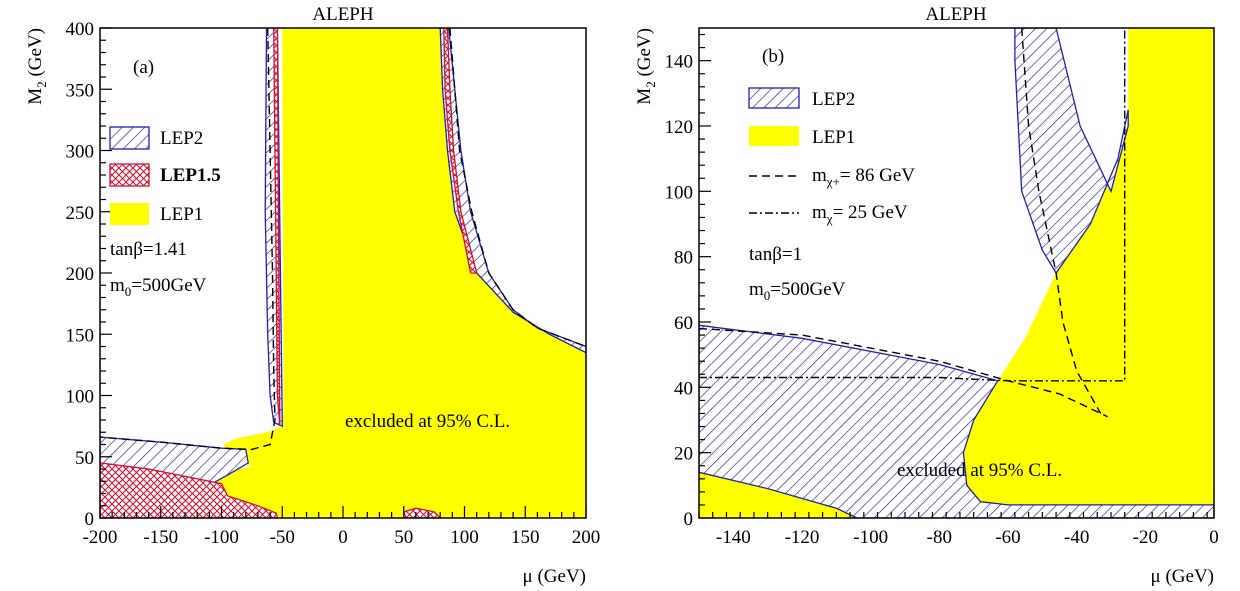  What do you see at coordinates (1076, 537) in the screenshot?
I see `x-tick-label: -40` at bounding box center [1076, 537].